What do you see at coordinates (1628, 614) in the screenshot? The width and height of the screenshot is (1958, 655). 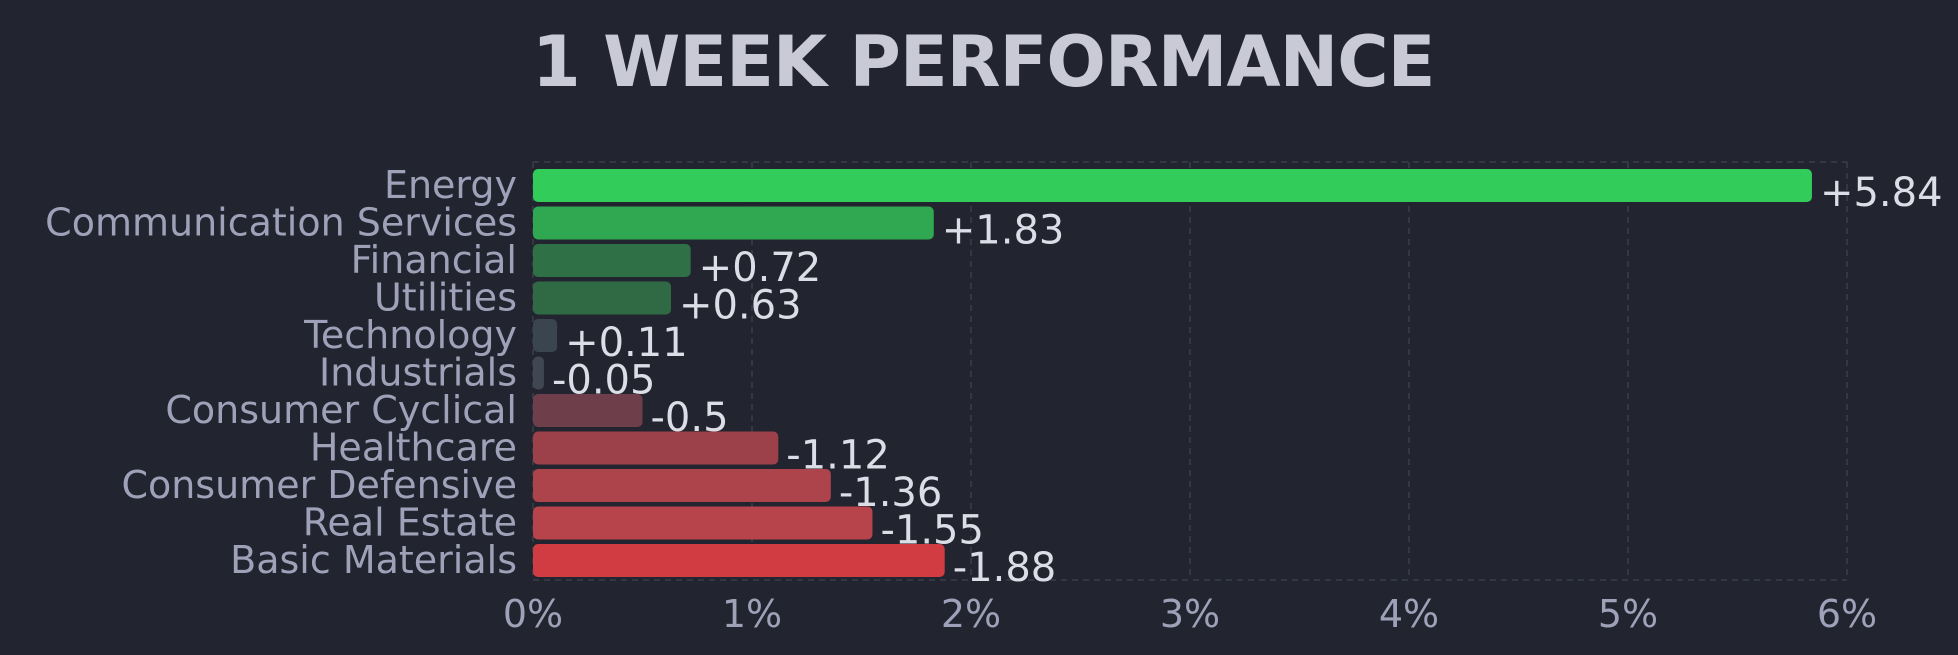 I see `x-tick-label: 5%` at bounding box center [1628, 614].